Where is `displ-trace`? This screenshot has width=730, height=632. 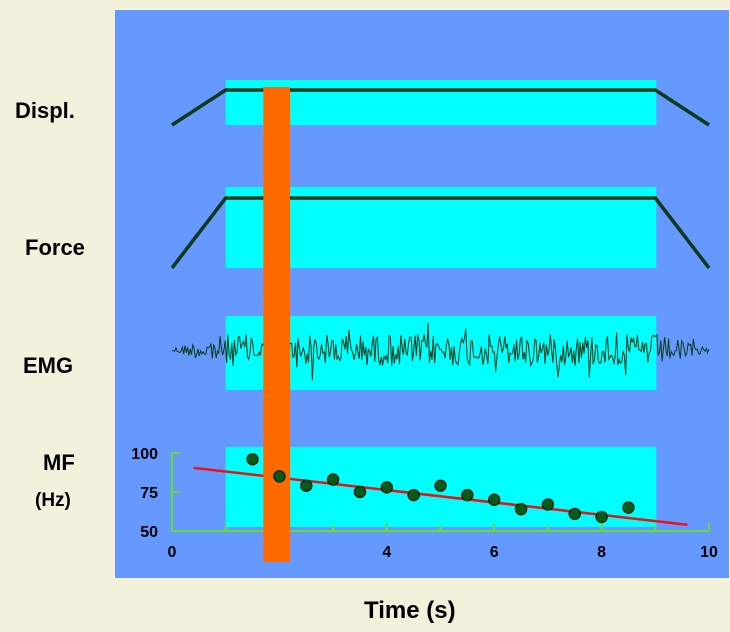 displ-trace is located at coordinates (440, 107).